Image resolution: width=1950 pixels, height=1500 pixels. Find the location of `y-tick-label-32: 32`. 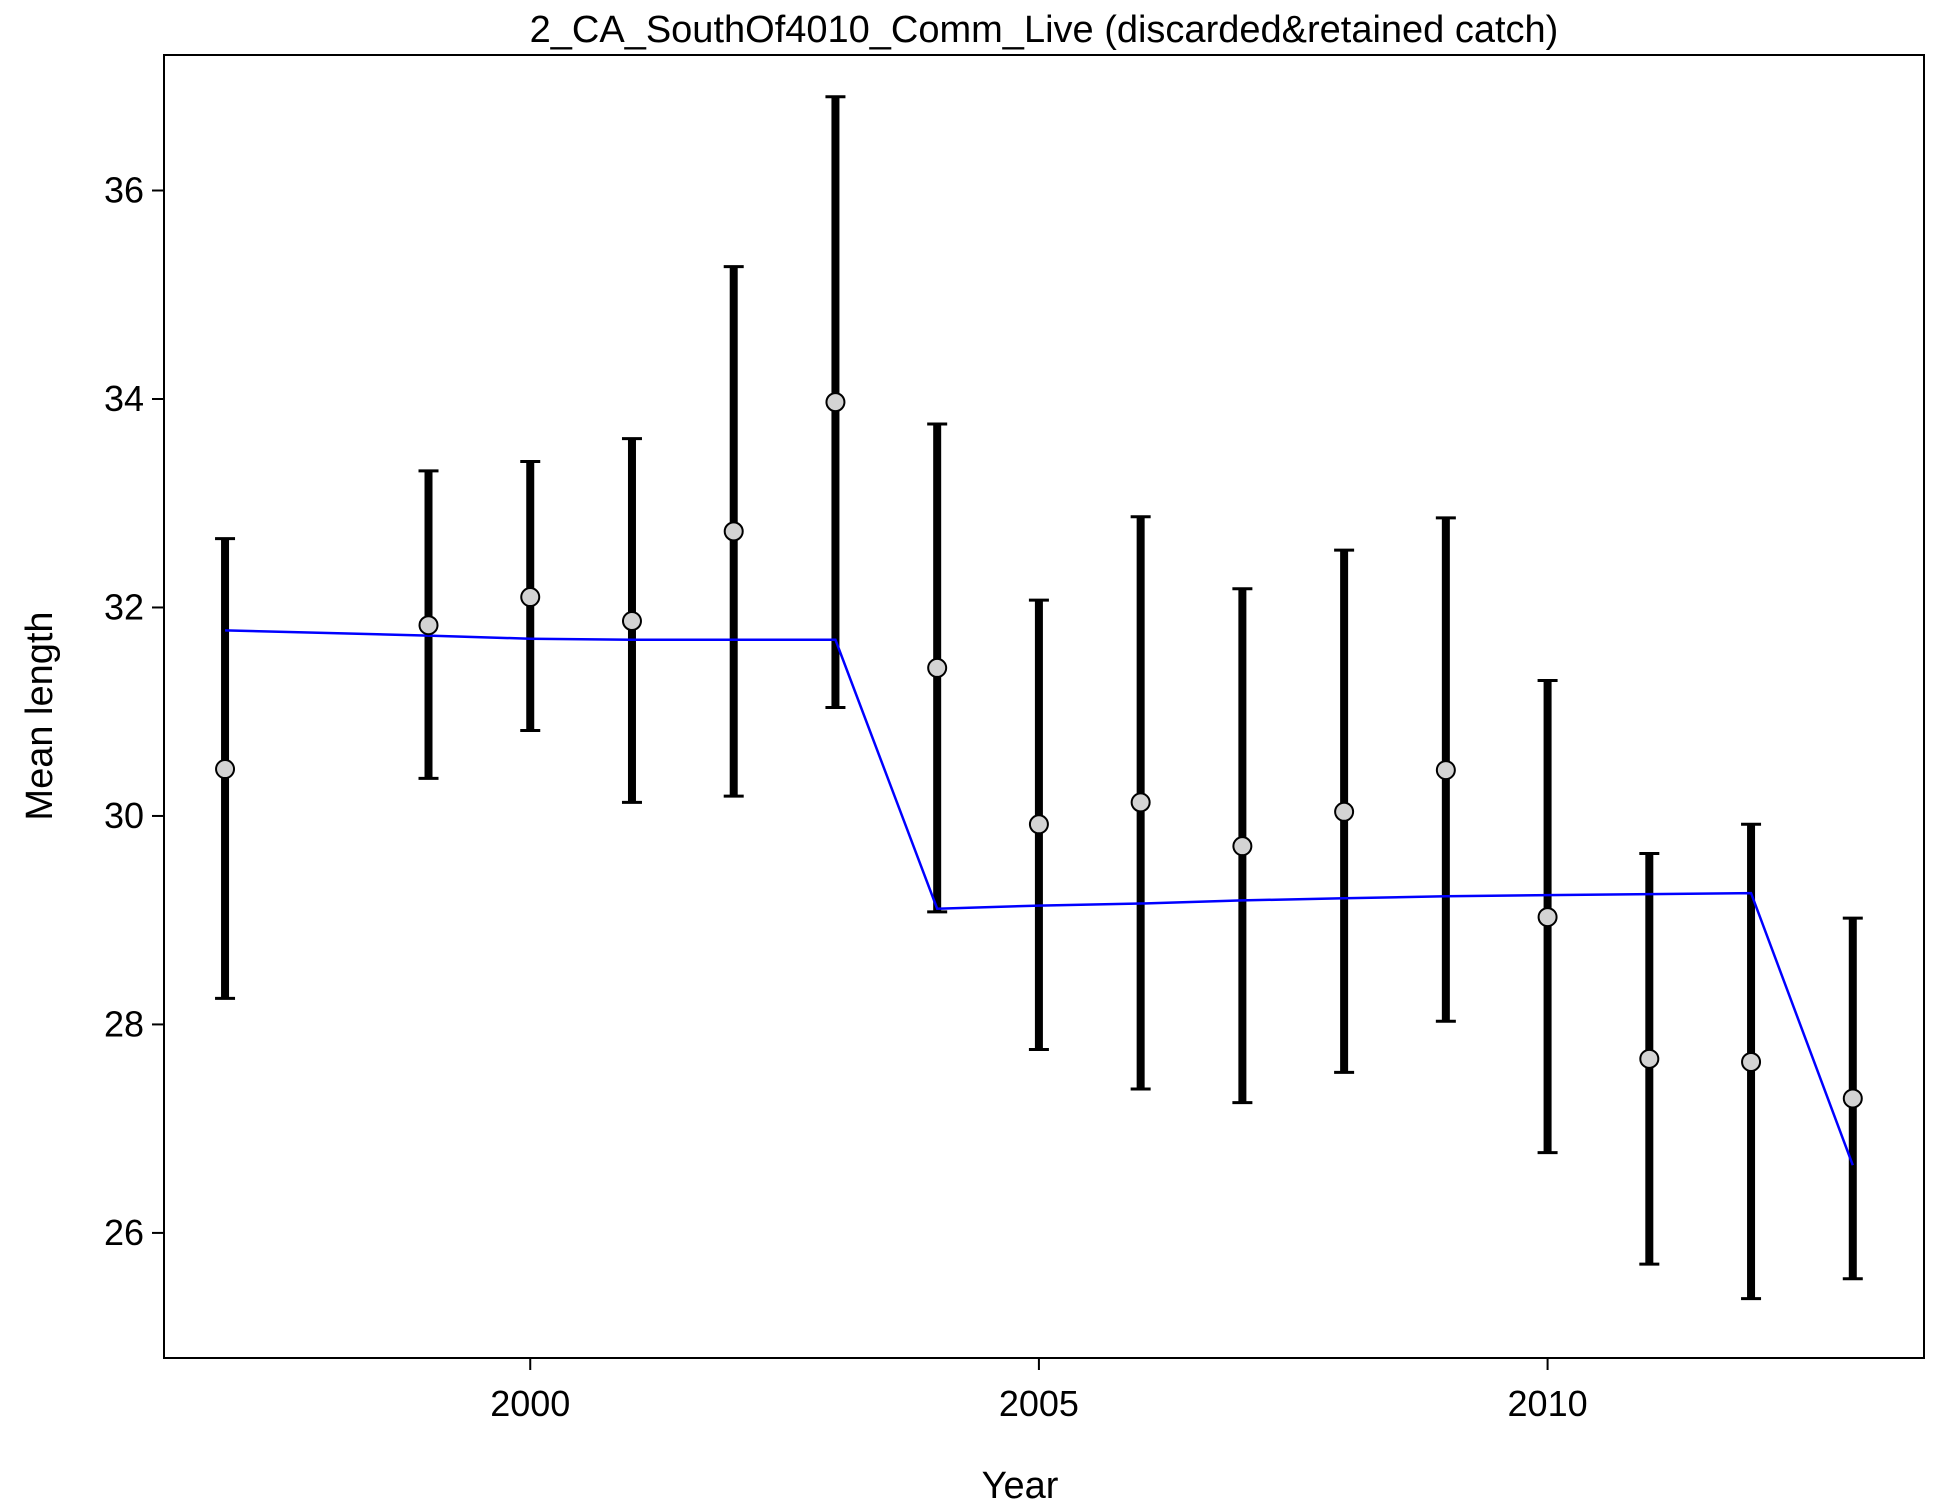

y-tick-label-32: 32 is located at coordinates (124, 606).